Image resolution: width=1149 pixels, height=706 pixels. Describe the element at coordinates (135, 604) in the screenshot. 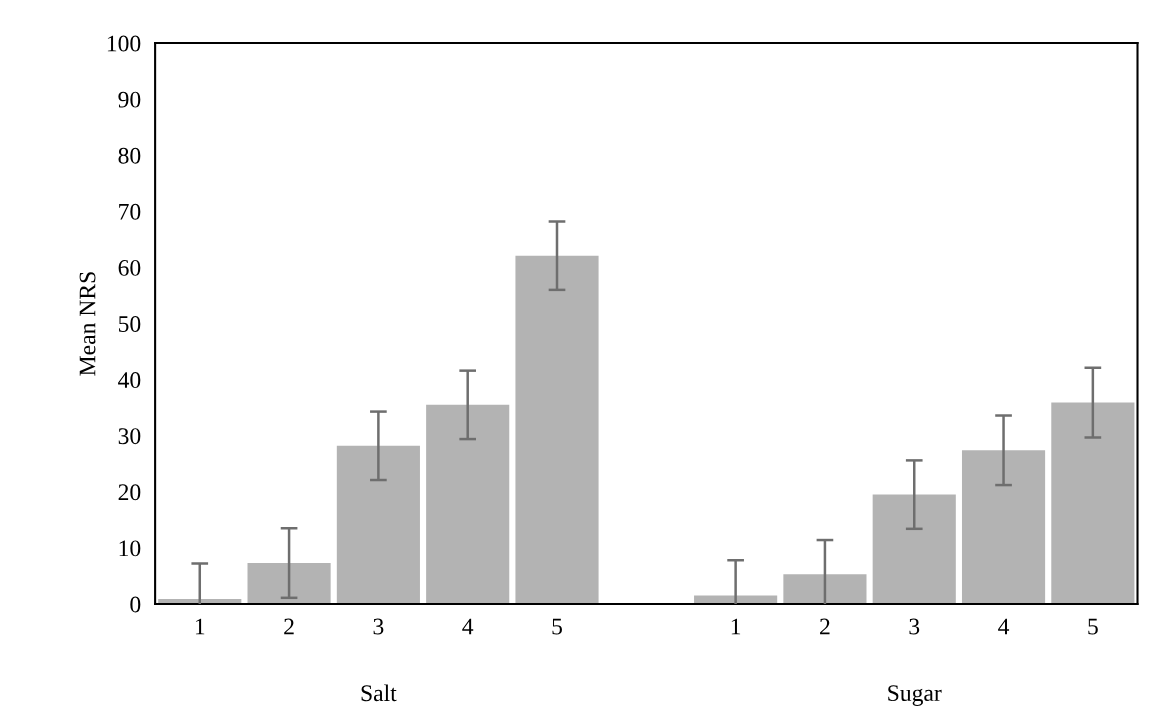

I see `y-tick-label: 0` at that location.